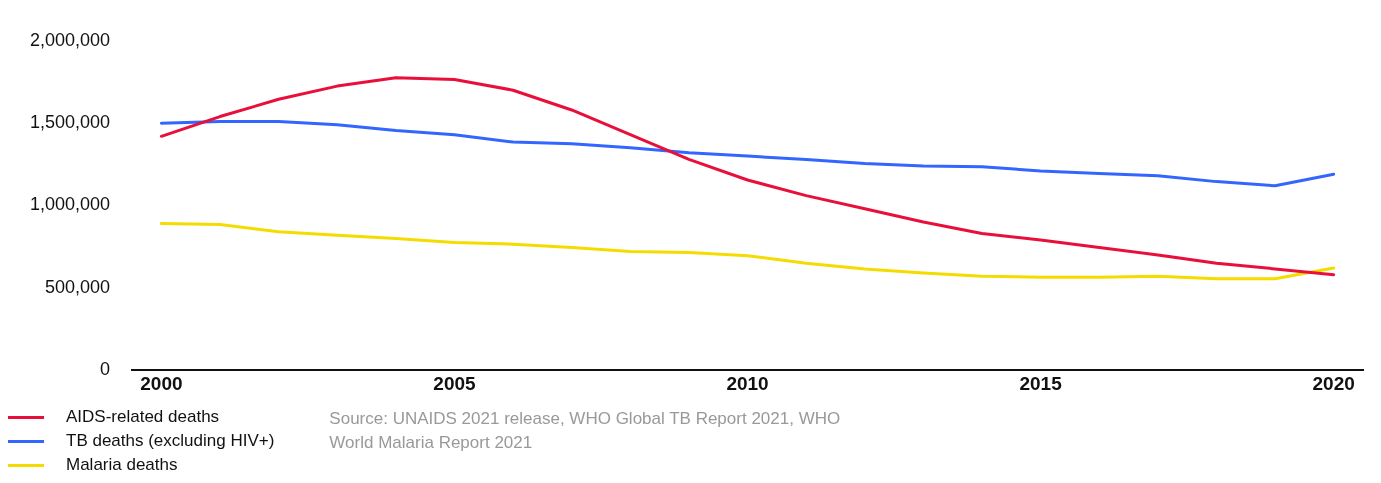  Describe the element at coordinates (161, 383) in the screenshot. I see `x-tick-label: 2000` at that location.